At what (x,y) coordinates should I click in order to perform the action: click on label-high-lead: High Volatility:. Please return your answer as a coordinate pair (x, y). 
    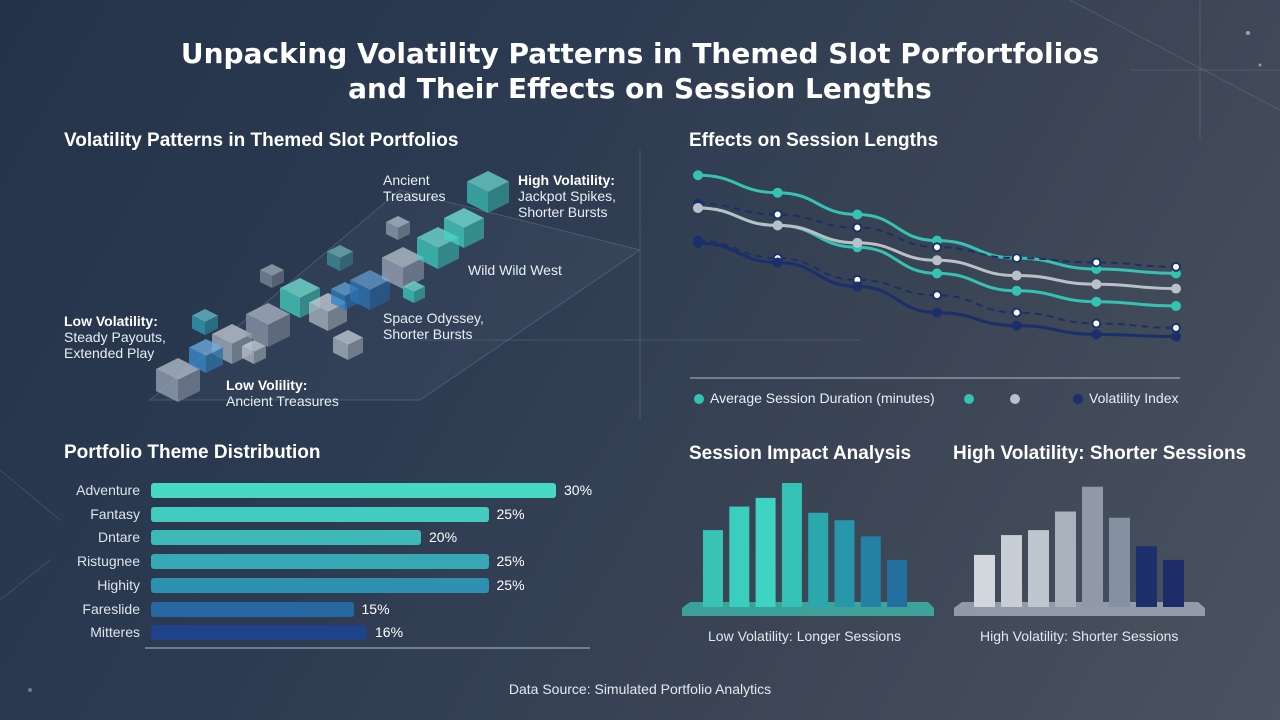
    Looking at the image, I should click on (566, 180).